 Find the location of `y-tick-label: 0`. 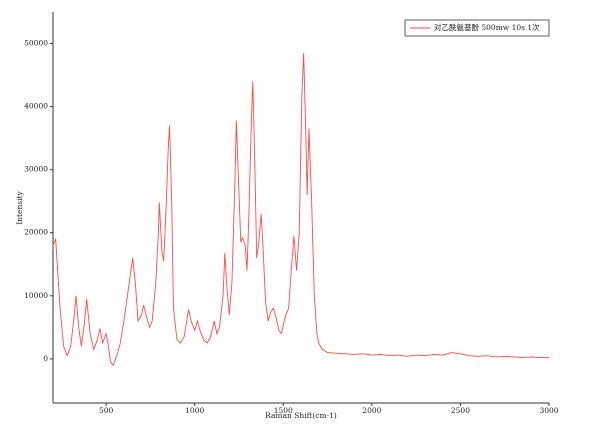

y-tick-label: 0 is located at coordinates (45, 358).